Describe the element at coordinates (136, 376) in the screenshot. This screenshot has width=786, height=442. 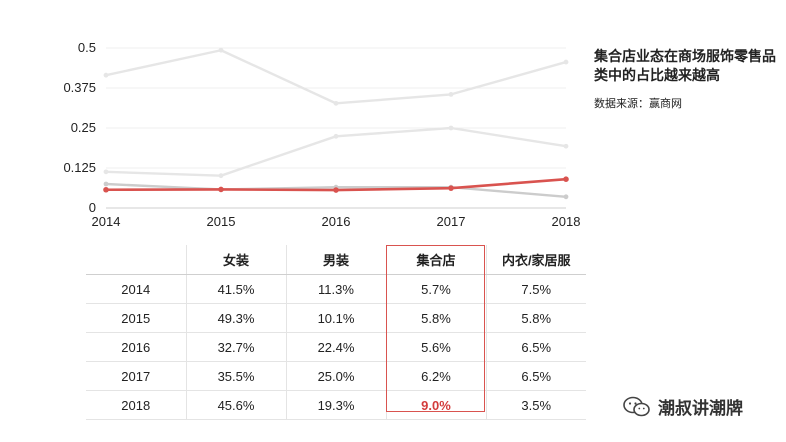
I see `cell-year: 2017` at that location.